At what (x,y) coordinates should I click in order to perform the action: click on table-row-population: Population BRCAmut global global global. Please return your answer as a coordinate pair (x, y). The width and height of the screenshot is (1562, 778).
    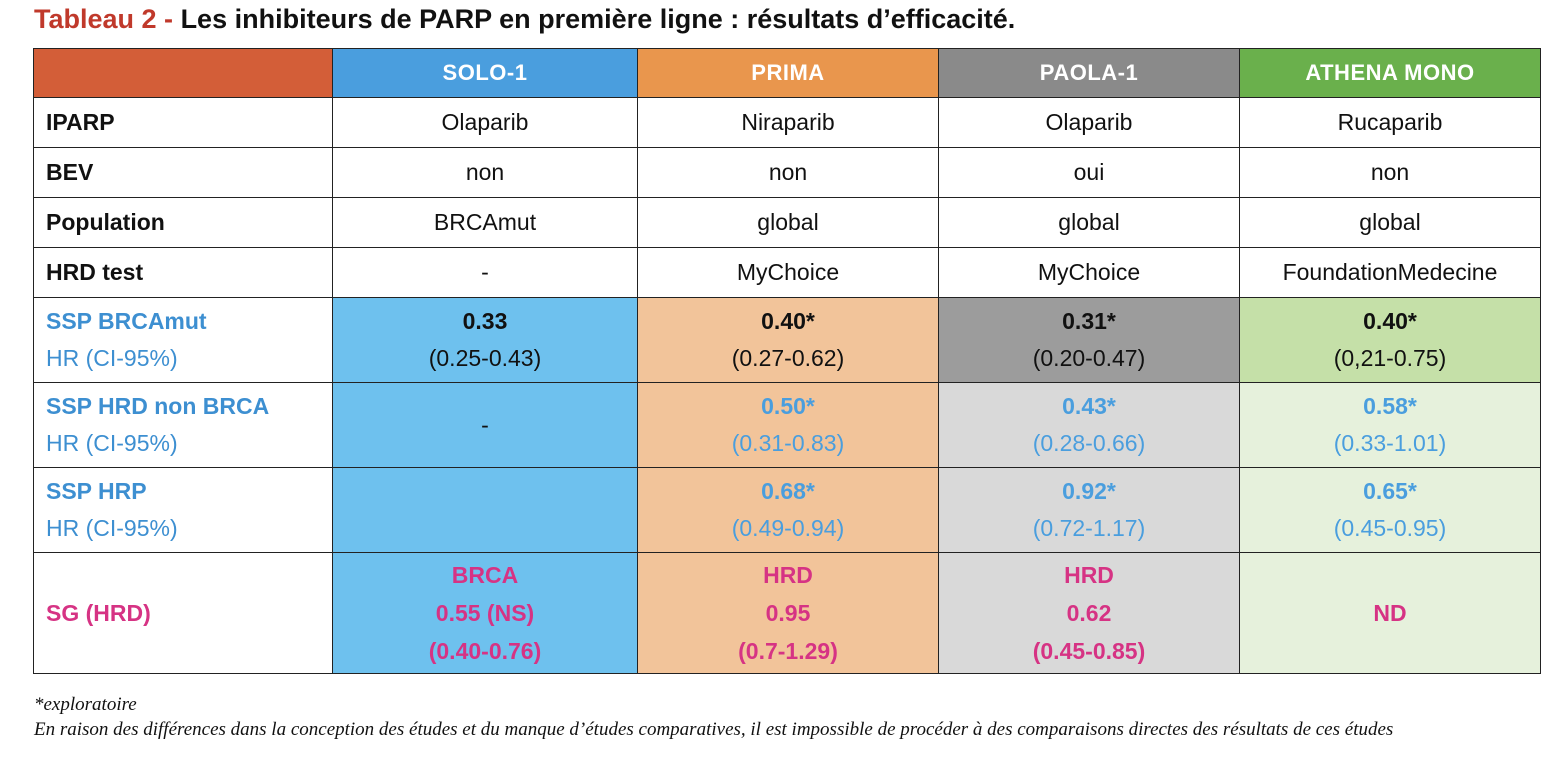
    Looking at the image, I should click on (787, 222).